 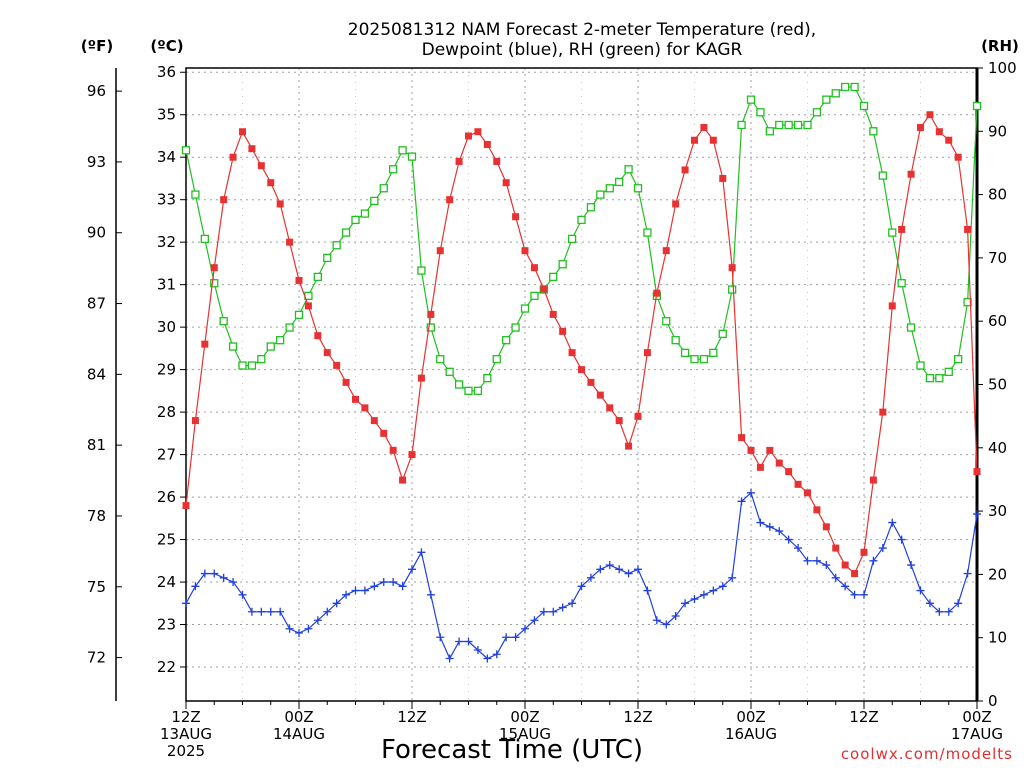 I want to click on fahrenheit-tick-label: 96, so click(x=96, y=91).